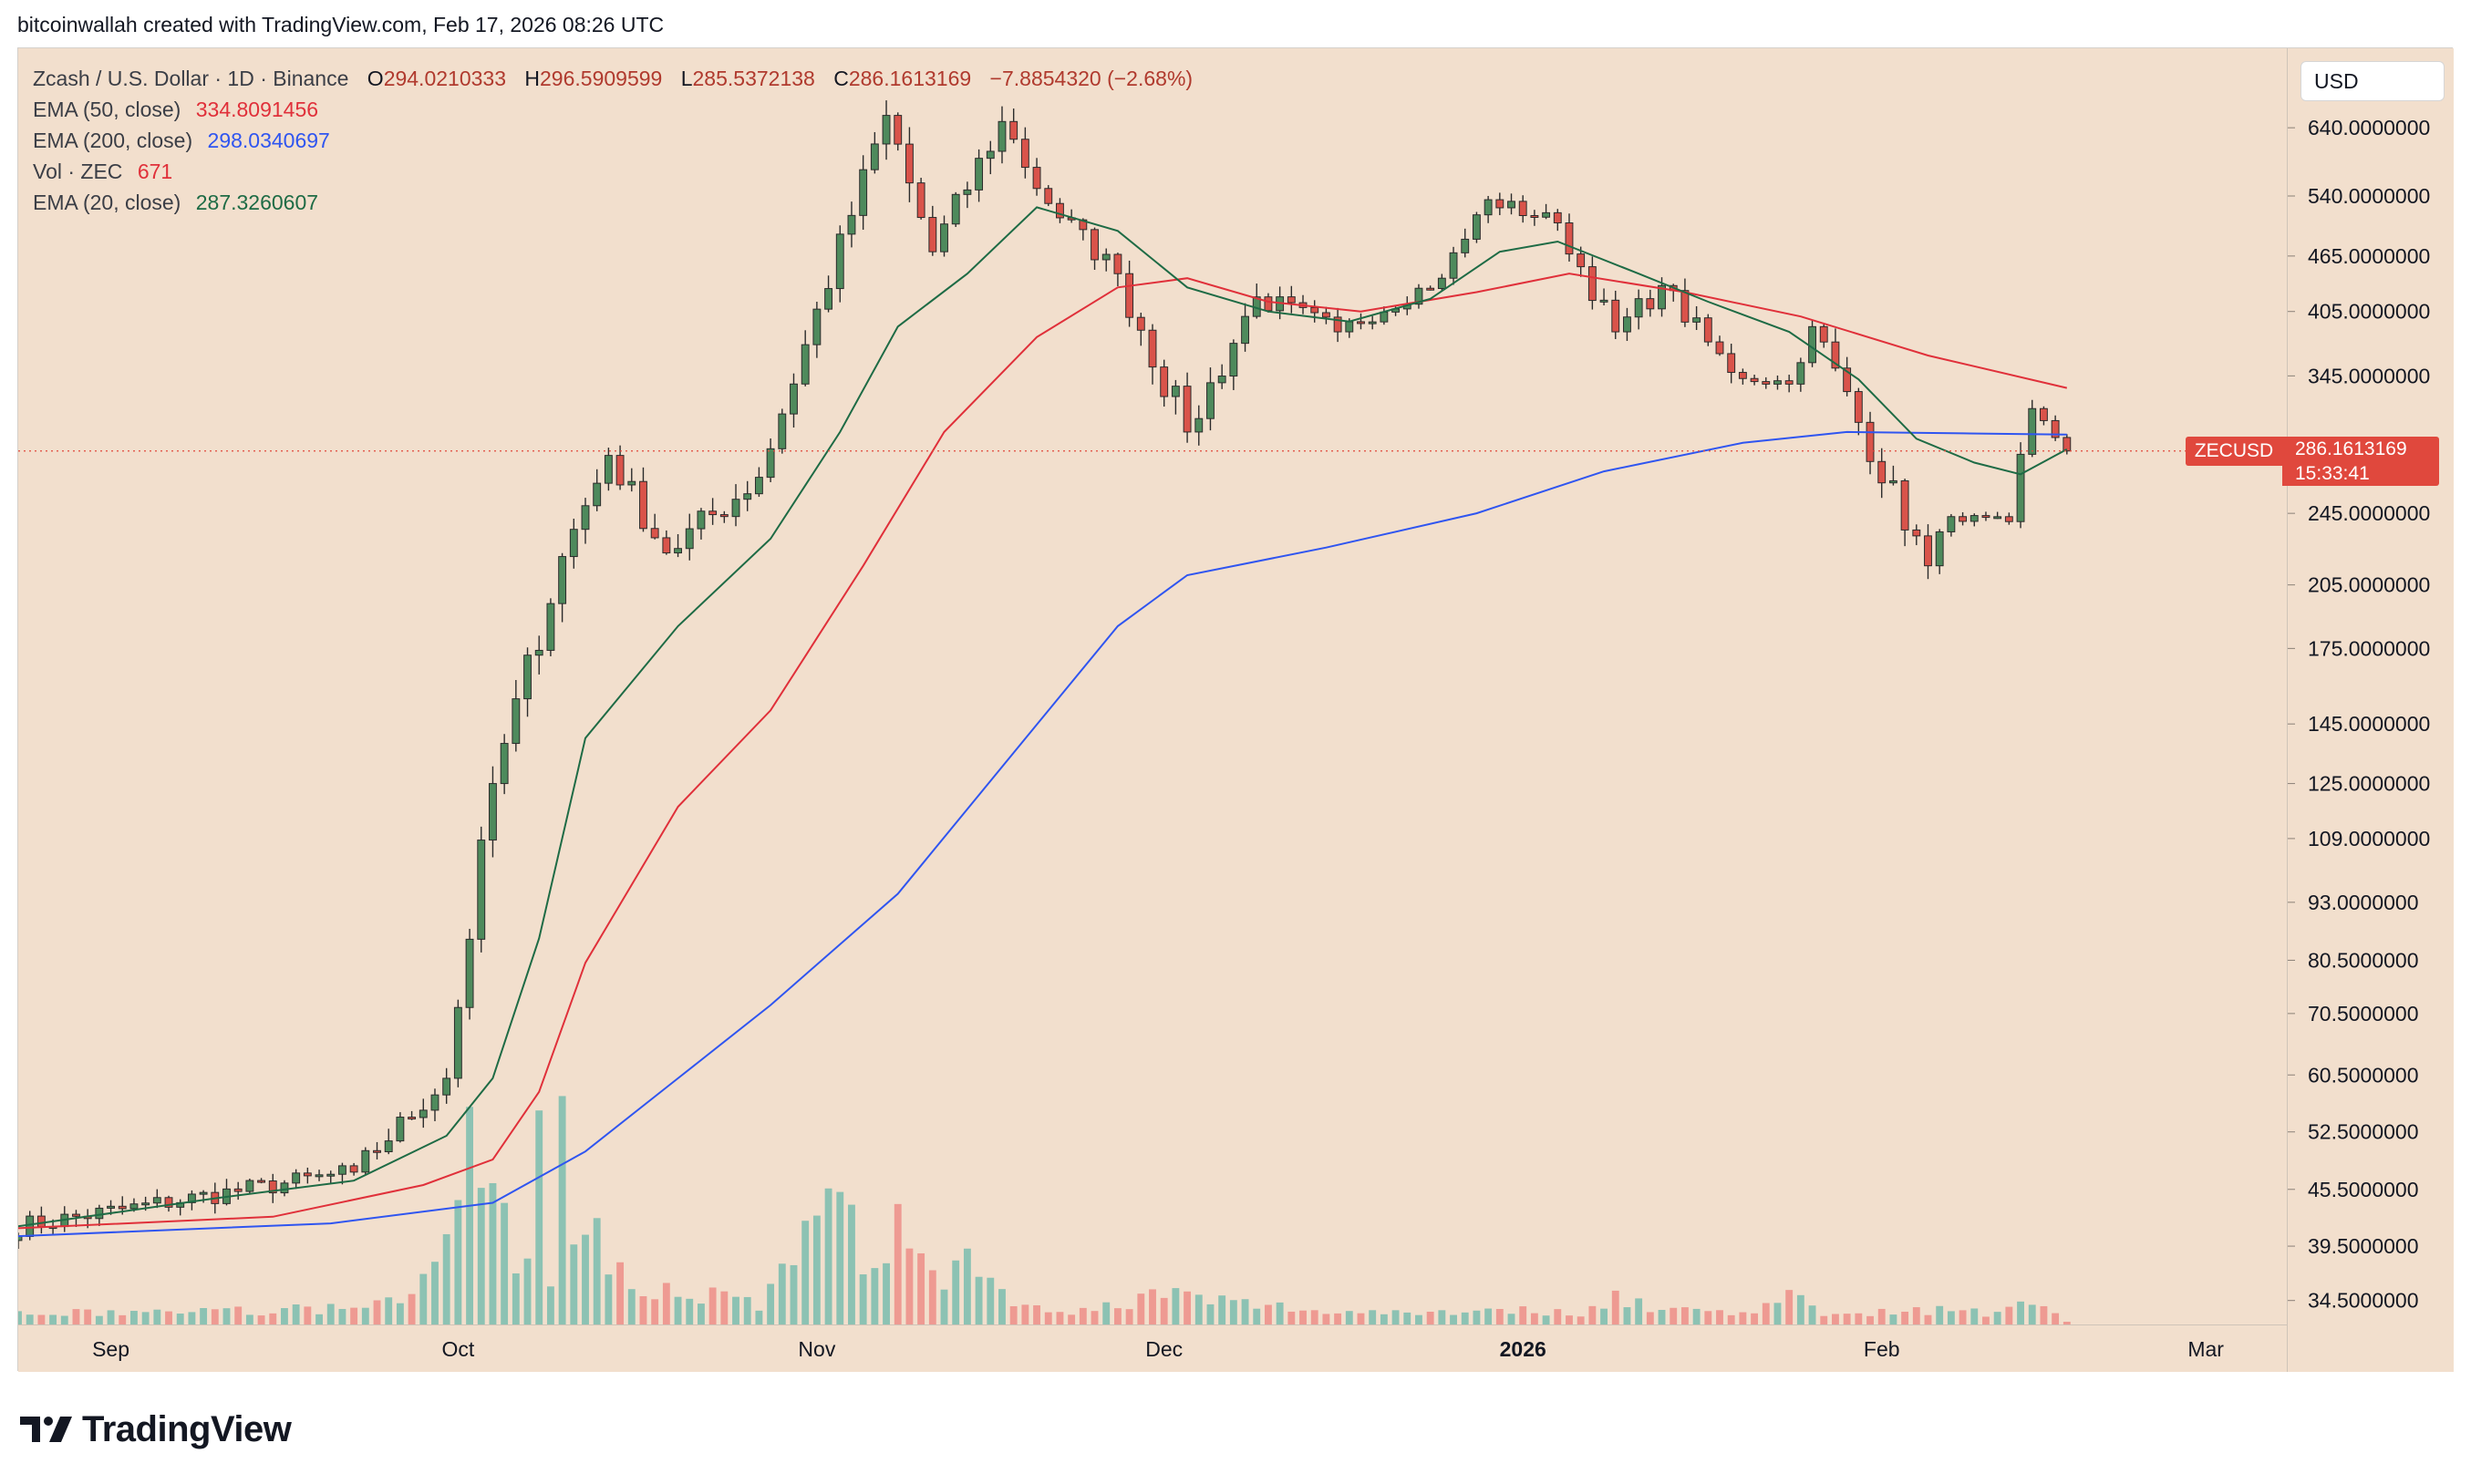 This screenshot has width=2471, height=1484. What do you see at coordinates (613, 109) in the screenshot?
I see `legend-ema50-row: EMA (50, close) 334.8091456` at bounding box center [613, 109].